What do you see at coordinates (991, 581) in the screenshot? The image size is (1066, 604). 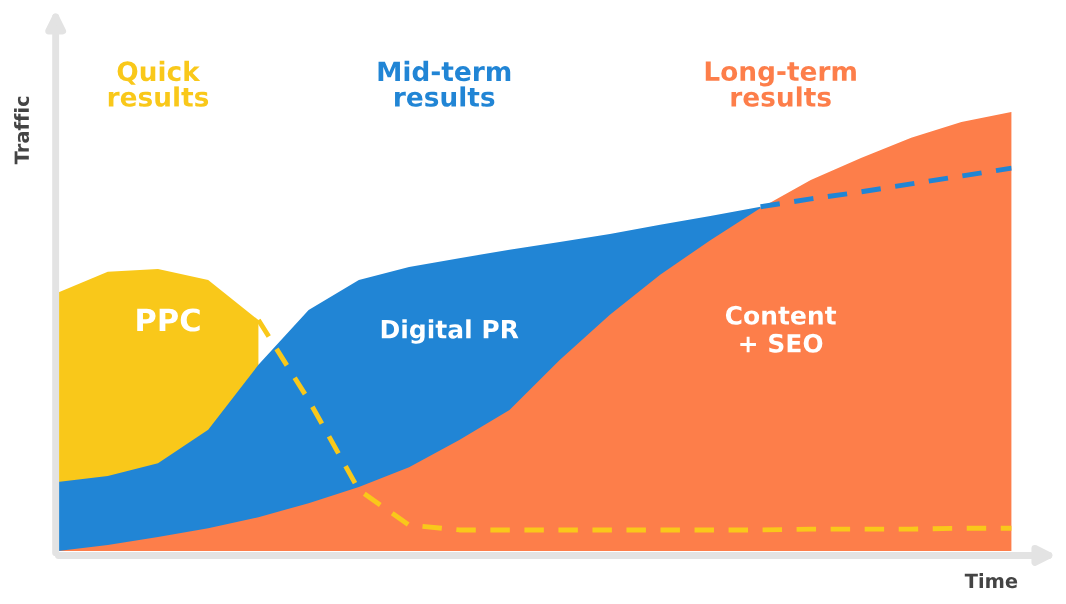 I see `x-axis-title: Time` at bounding box center [991, 581].